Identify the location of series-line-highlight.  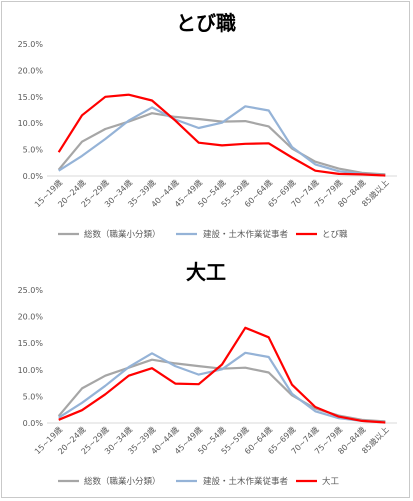
(221, 135).